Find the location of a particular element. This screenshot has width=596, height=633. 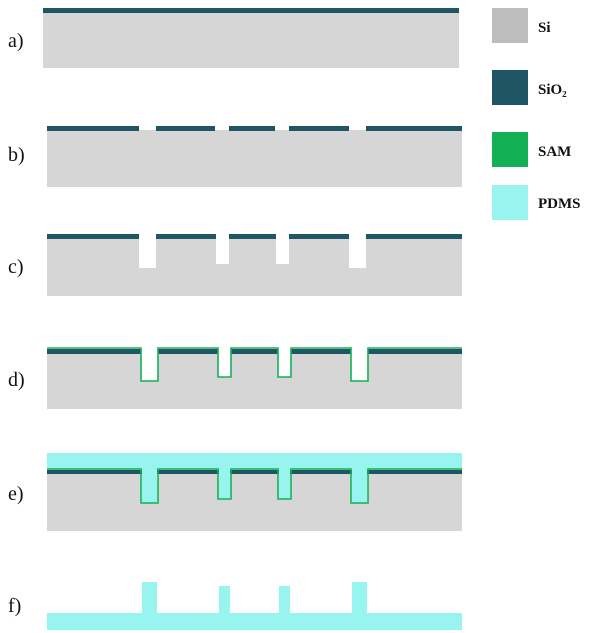

step-c: c) is located at coordinates (235, 265).